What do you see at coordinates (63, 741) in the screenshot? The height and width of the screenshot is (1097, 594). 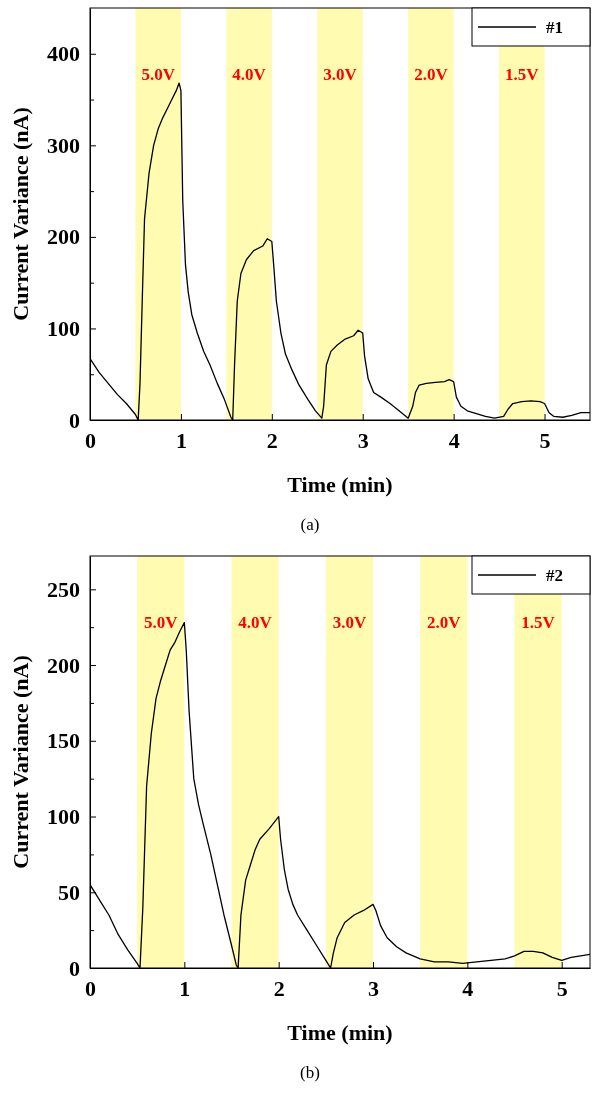 I see `y-tick-label: 150` at bounding box center [63, 741].